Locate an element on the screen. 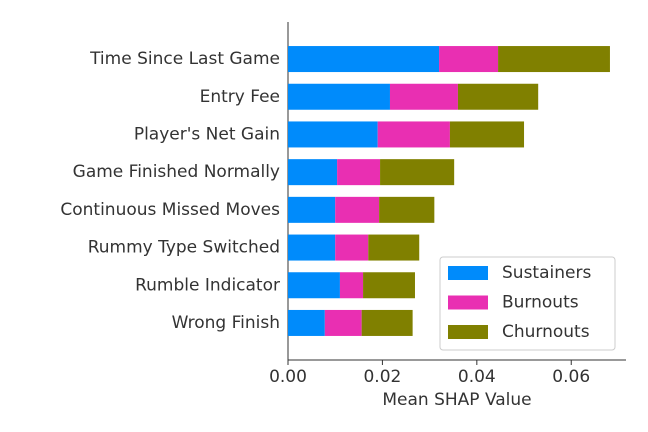 The width and height of the screenshot is (648, 432). legend-label: Burnouts is located at coordinates (540, 303).